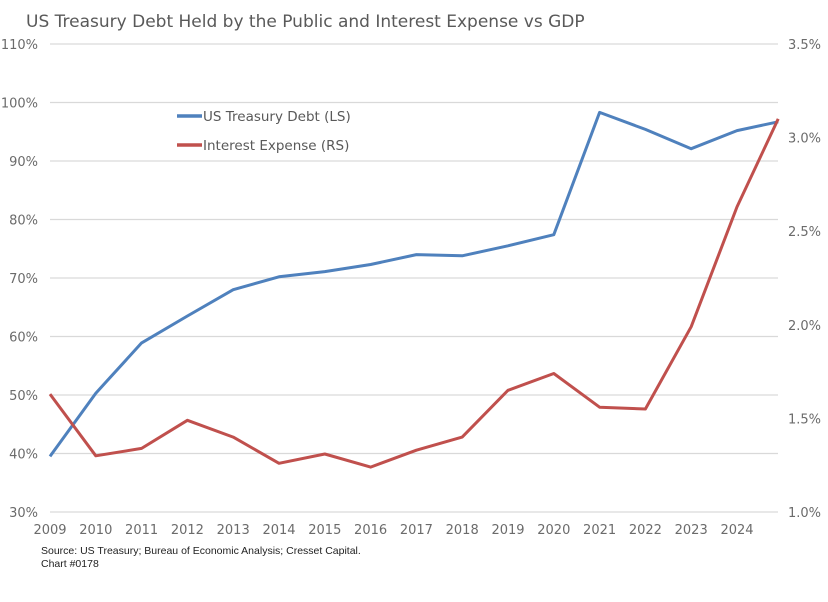 The height and width of the screenshot is (602, 828). Describe the element at coordinates (187, 530) in the screenshot. I see `x-tick-label: 2012` at that location.